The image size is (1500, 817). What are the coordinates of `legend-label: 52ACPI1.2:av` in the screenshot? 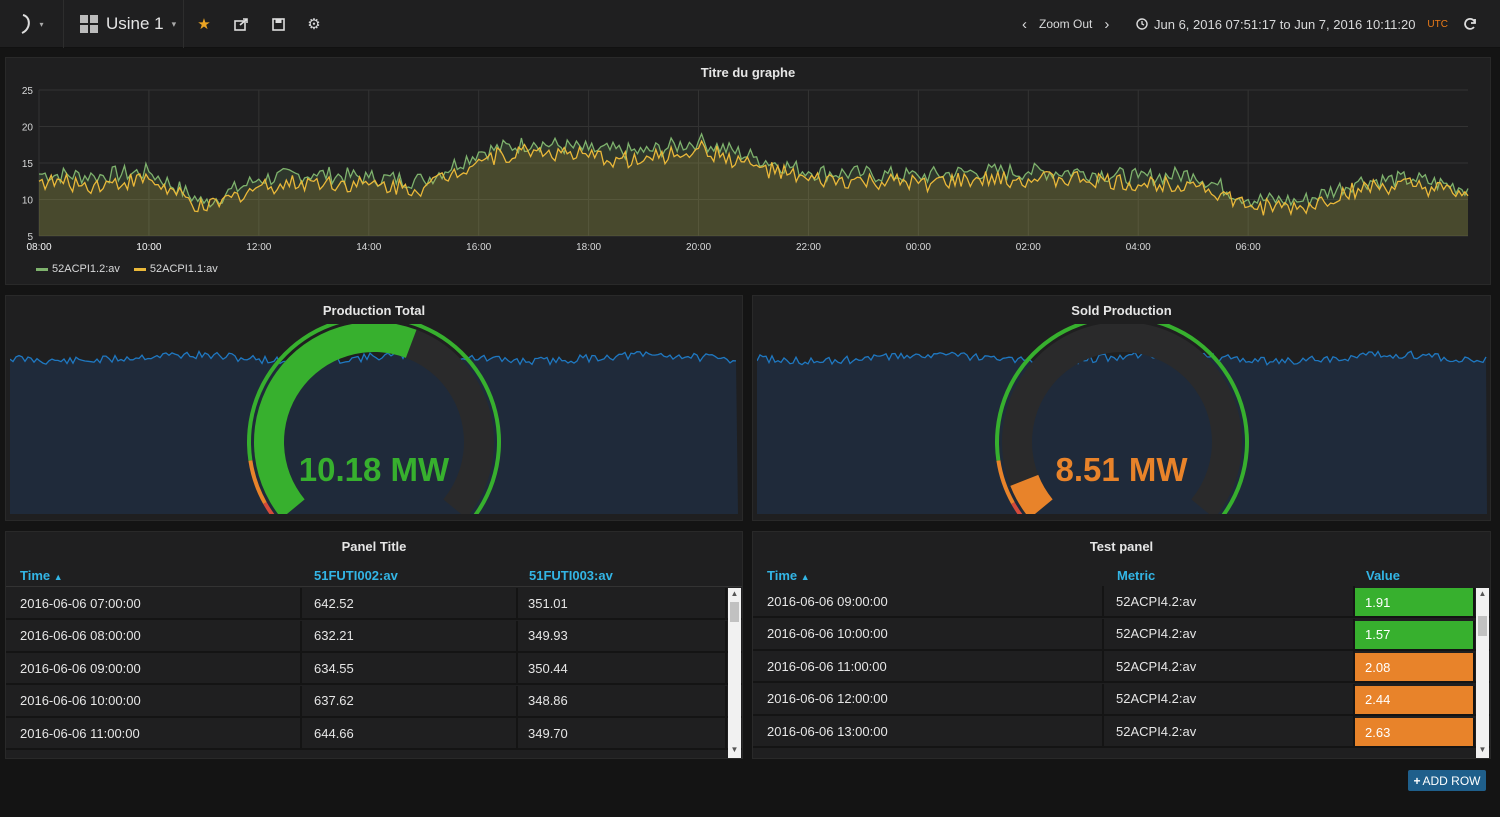 It's located at (86, 269).